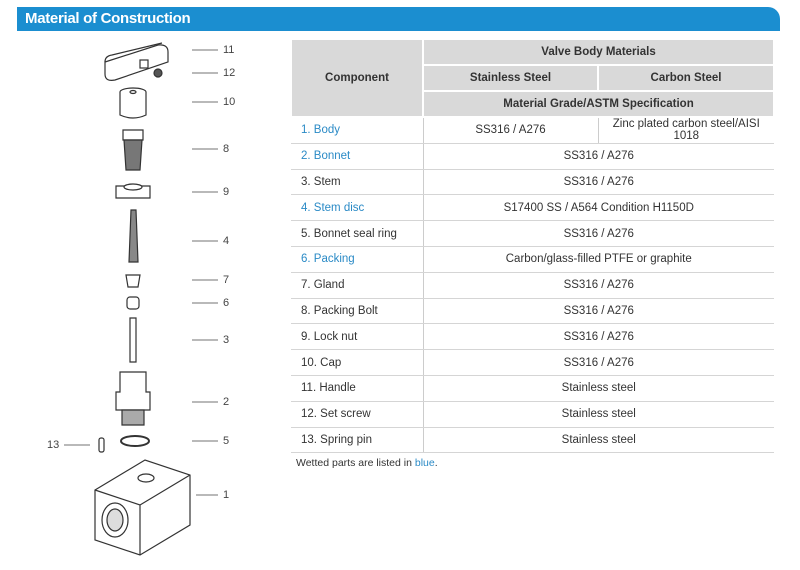 Image resolution: width=800 pixels, height=570 pixels. Describe the element at coordinates (229, 73) in the screenshot. I see `callout-12: 12` at that location.